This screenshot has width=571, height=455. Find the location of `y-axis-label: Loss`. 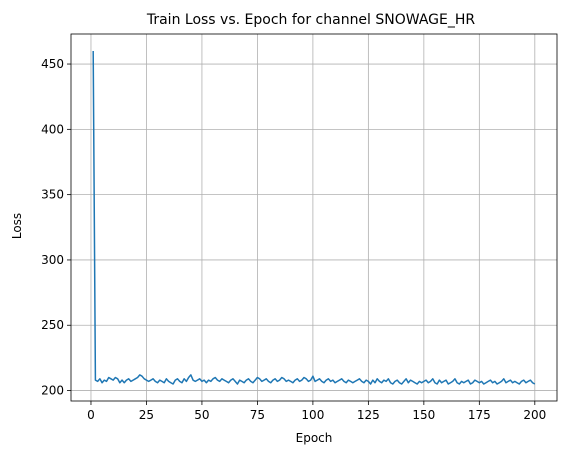

y-axis-label: Loss is located at coordinates (17, 226).